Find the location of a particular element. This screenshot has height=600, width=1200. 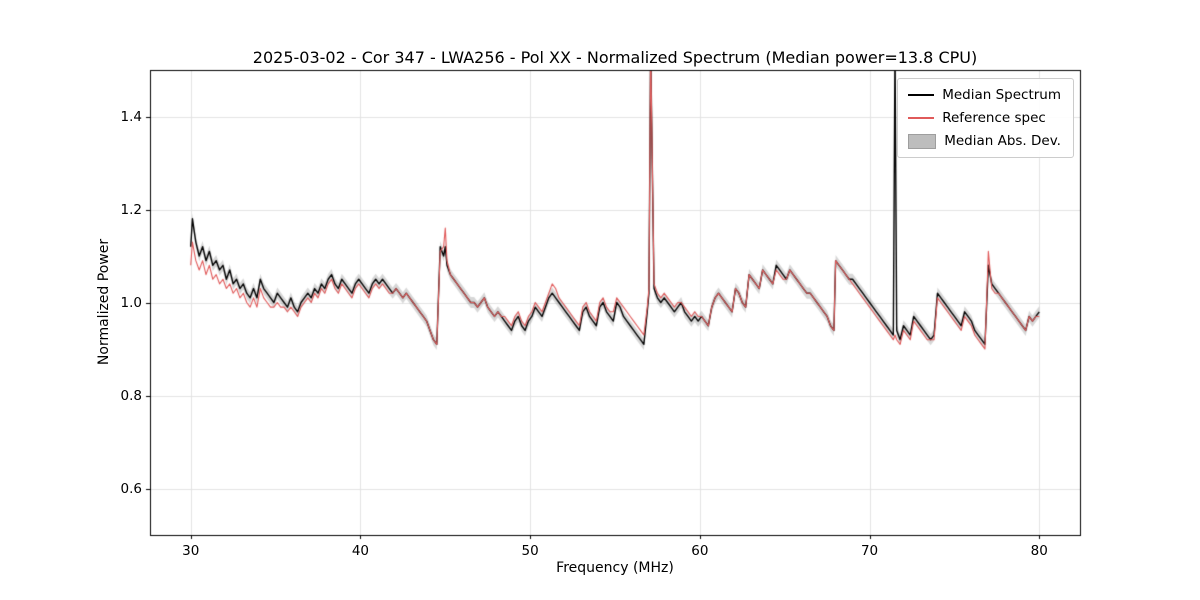

y-tick-label: 1.2 is located at coordinates (131, 209).